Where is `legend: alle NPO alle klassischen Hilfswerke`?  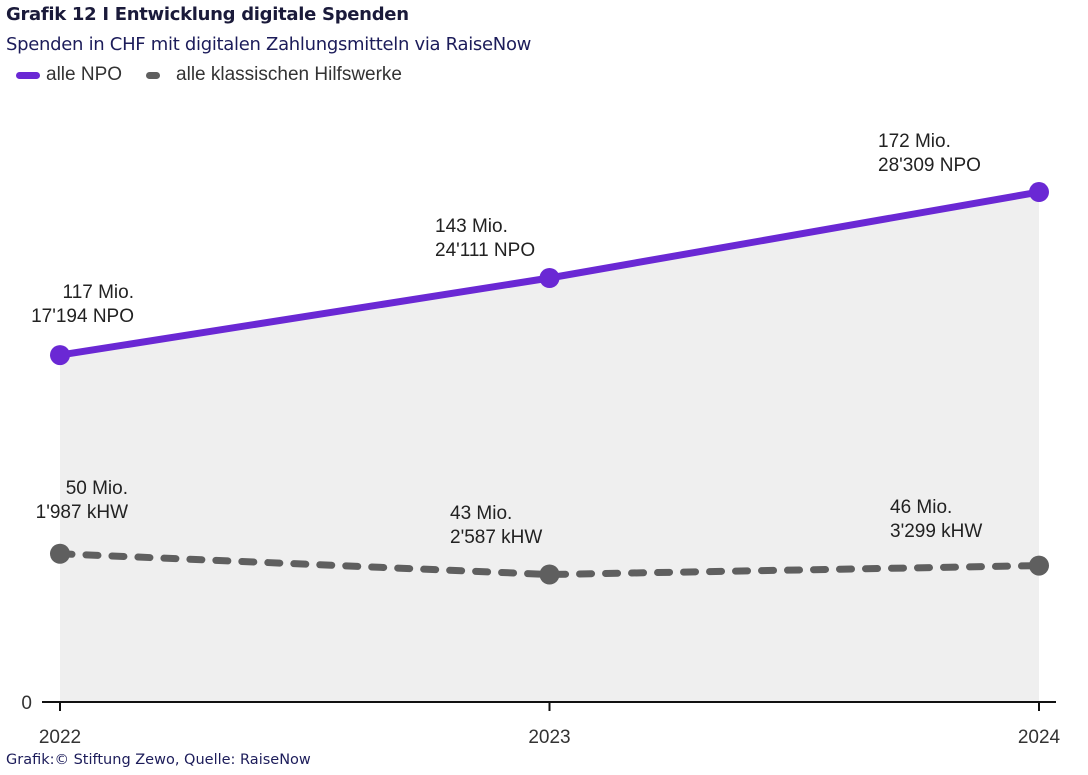
legend: alle NPO alle klassischen Hilfswerke is located at coordinates (221, 75).